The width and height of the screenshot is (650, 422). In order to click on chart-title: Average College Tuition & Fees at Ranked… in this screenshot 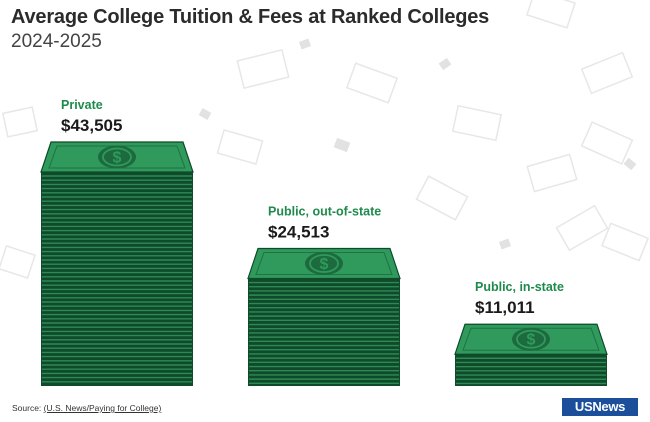, I will do `click(250, 17)`.